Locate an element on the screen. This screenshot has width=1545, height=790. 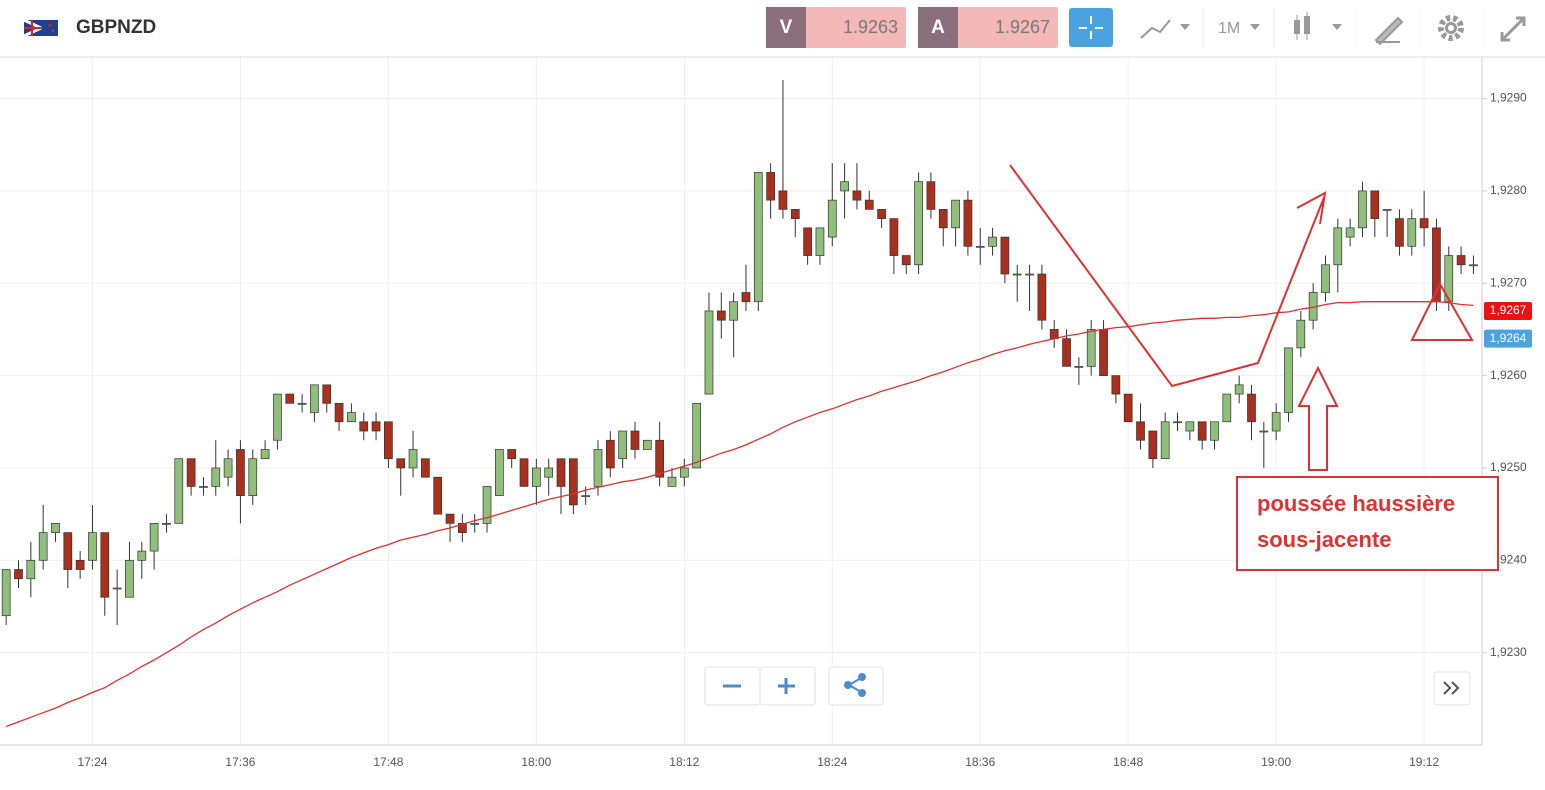
buy-label: A is located at coordinates (938, 27).